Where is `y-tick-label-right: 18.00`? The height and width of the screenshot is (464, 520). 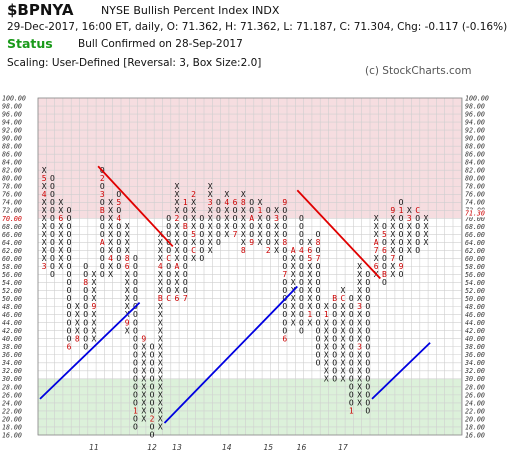
y-tick-label-right: 18.00 is located at coordinates (475, 427).